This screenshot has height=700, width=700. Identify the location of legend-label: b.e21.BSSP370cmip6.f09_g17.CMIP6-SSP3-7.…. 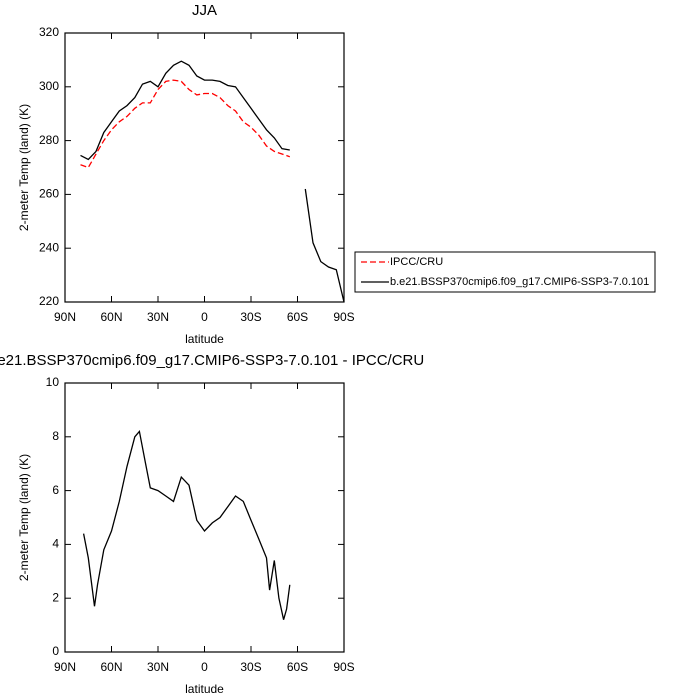
(519, 282).